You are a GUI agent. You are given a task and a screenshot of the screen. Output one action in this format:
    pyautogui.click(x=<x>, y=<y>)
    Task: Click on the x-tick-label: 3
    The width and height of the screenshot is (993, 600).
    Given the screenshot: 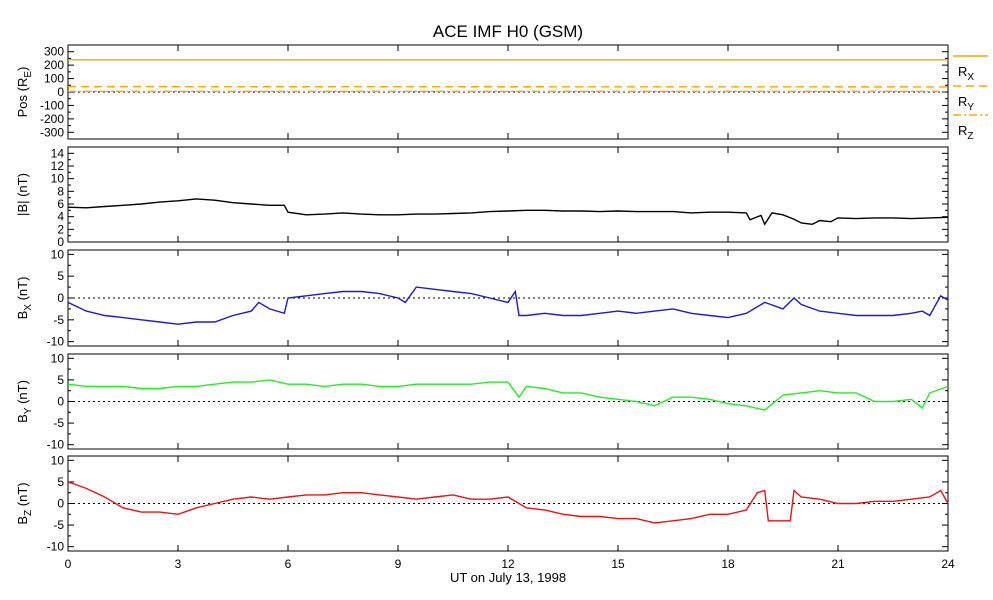 What is the action you would take?
    pyautogui.click(x=178, y=564)
    